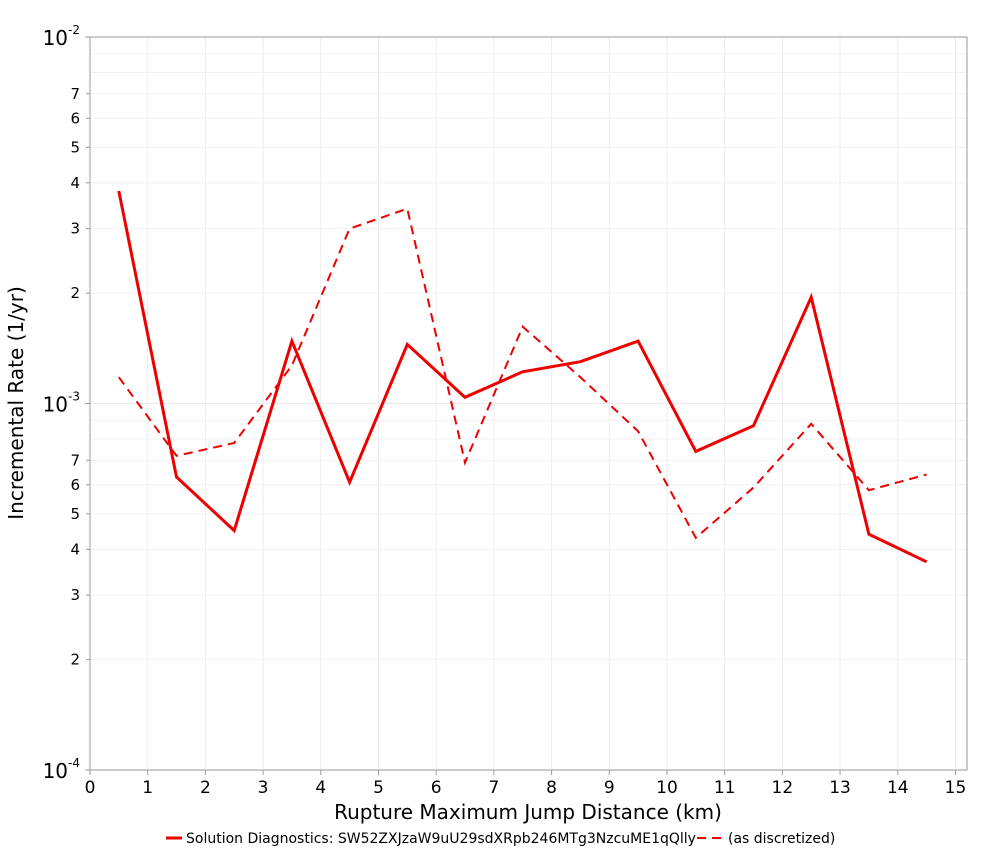 The width and height of the screenshot is (1000, 850). What do you see at coordinates (781, 839) in the screenshot?
I see `legend-label-dashed: (as discretized)` at bounding box center [781, 839].